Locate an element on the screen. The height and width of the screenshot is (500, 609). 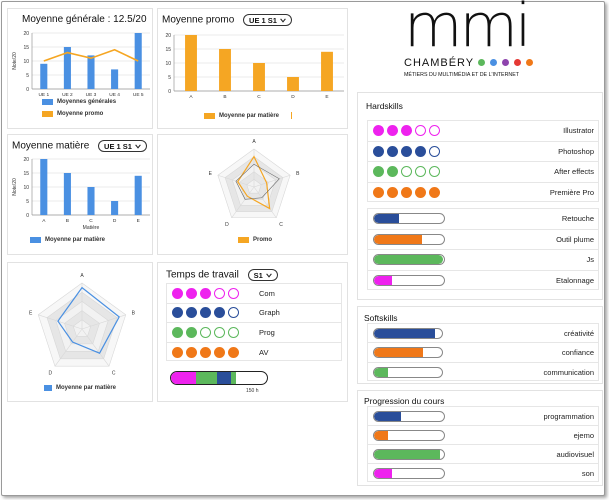
moyenne-matiere-title: Moyenne matière is located at coordinates (51, 146).